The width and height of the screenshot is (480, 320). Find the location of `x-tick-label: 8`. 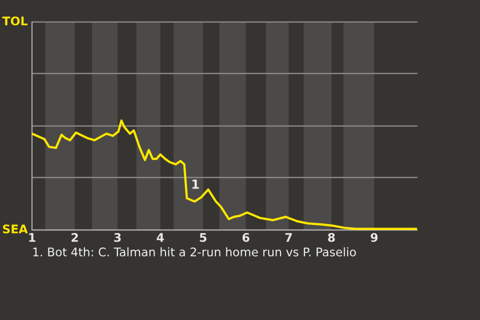

x-tick-label: 8 is located at coordinates (331, 237).